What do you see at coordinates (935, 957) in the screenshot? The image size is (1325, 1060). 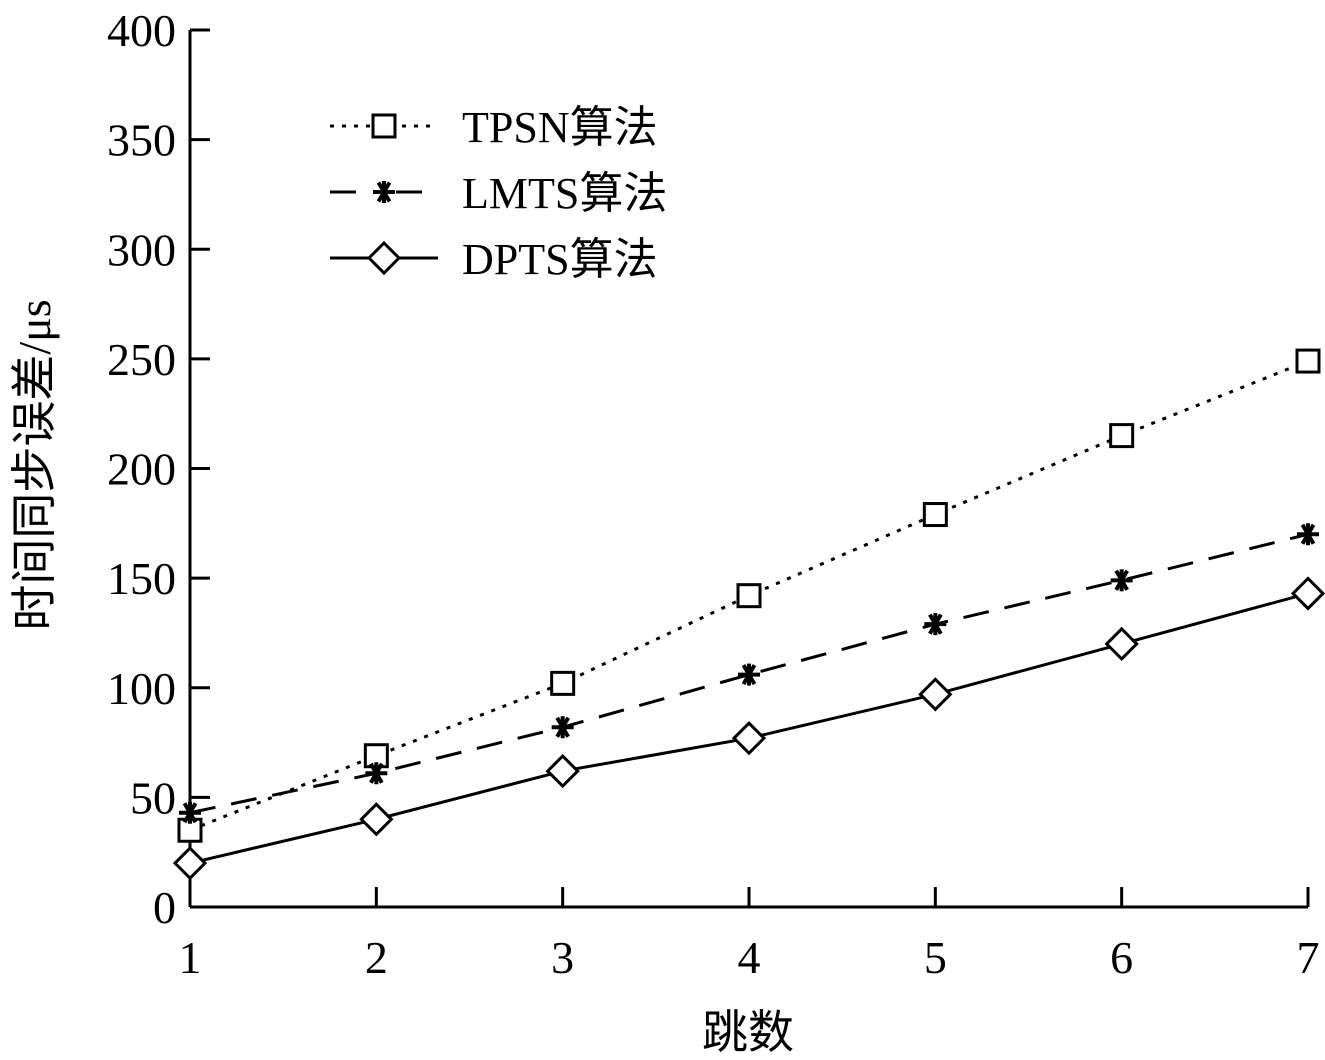 I see `x-tick-label: 5` at bounding box center [935, 957].